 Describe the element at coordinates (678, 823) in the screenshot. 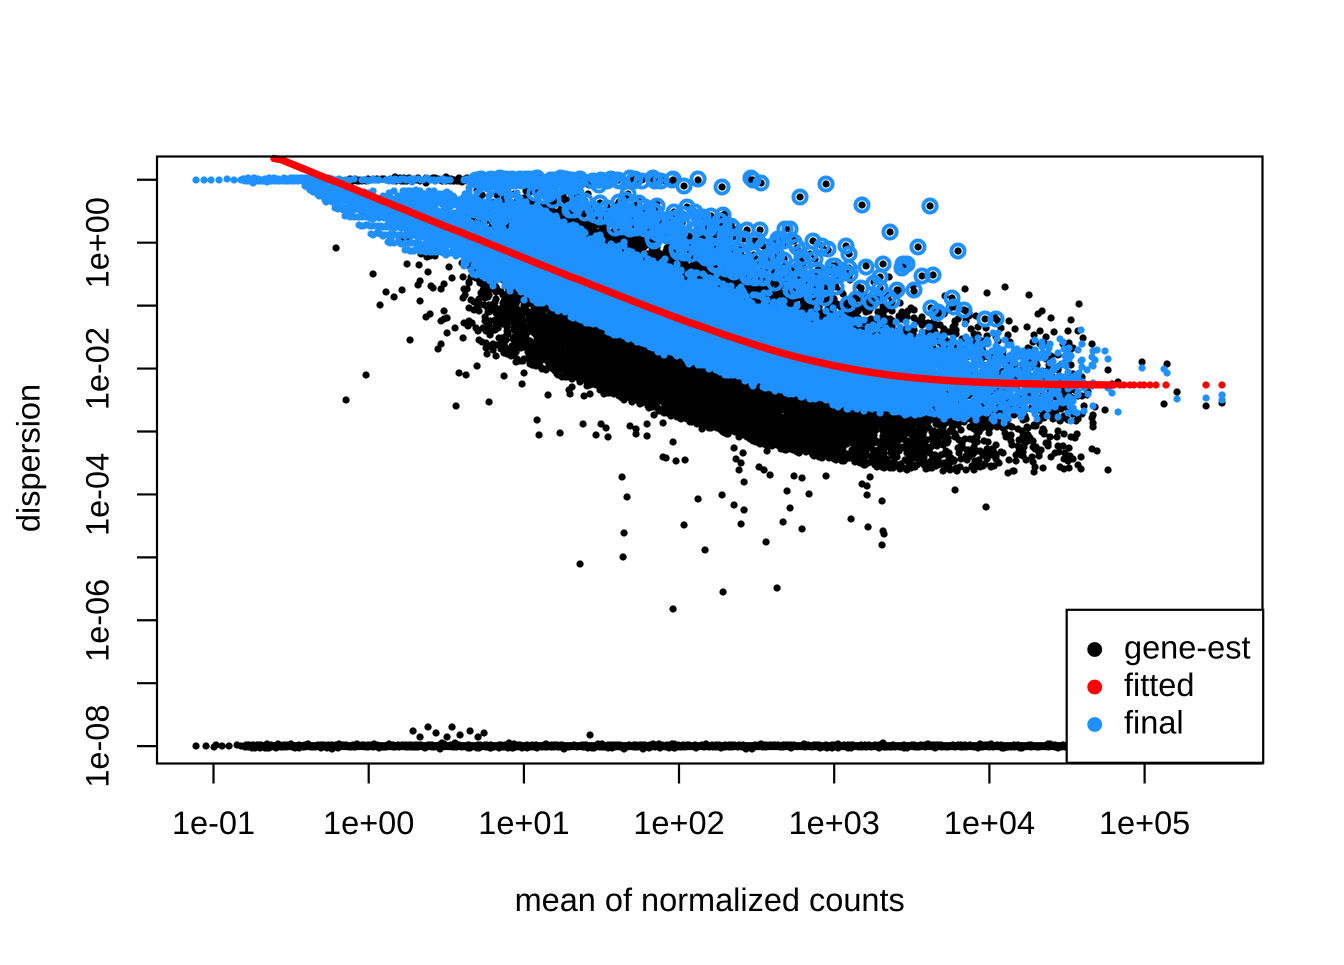

I see `svg-text: 1e+02` at that location.